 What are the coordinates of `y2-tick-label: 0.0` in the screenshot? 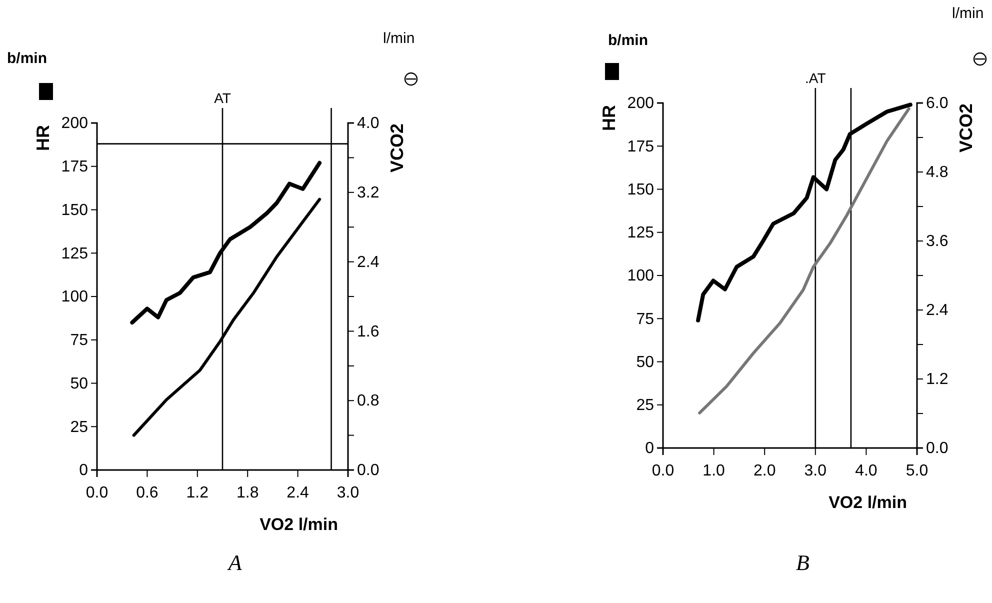 It's located at (937, 449).